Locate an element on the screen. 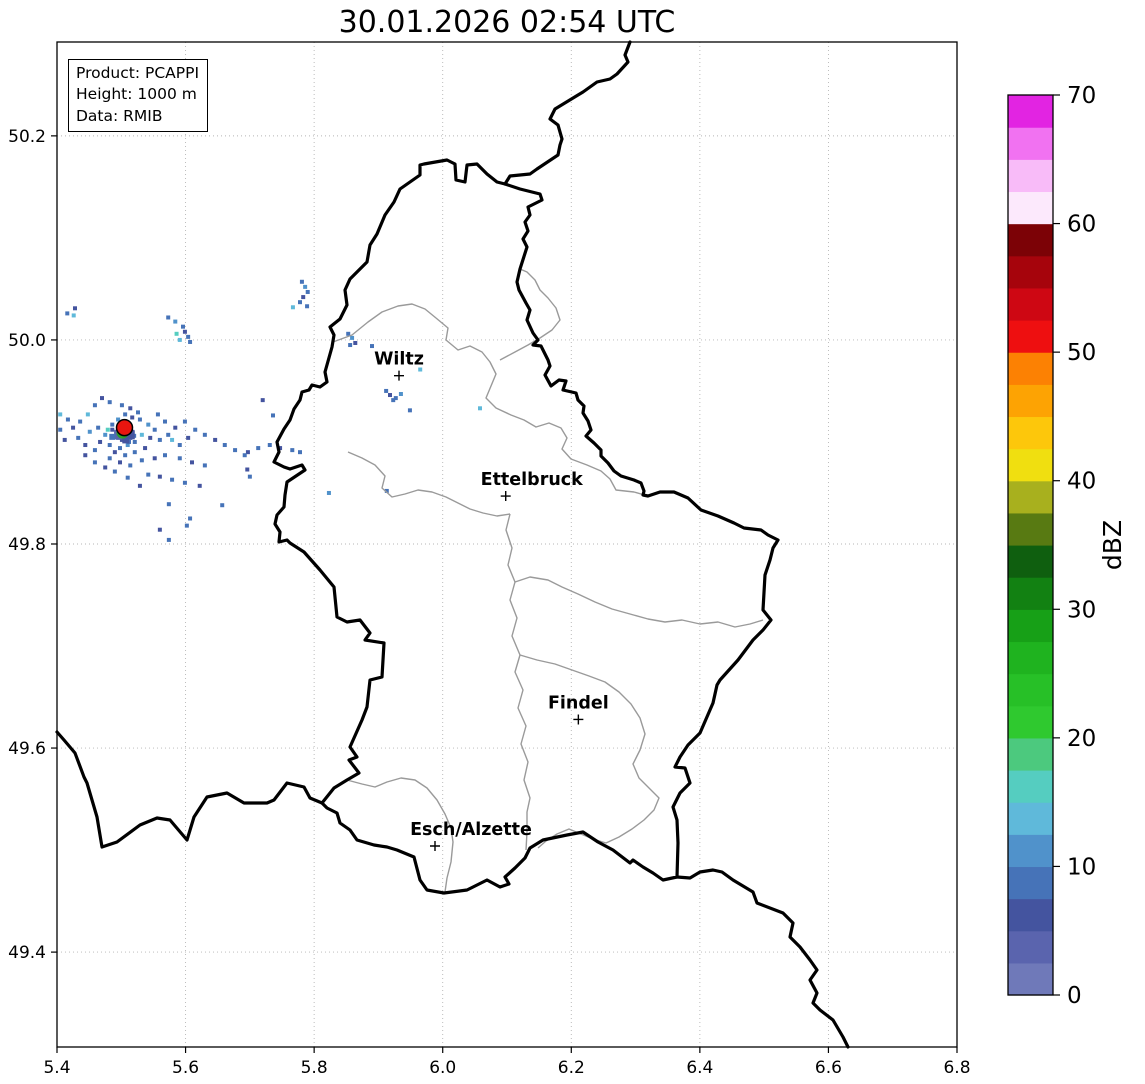 This screenshot has width=1145, height=1084. info-height-line: Height: 1000 m is located at coordinates (136, 94).